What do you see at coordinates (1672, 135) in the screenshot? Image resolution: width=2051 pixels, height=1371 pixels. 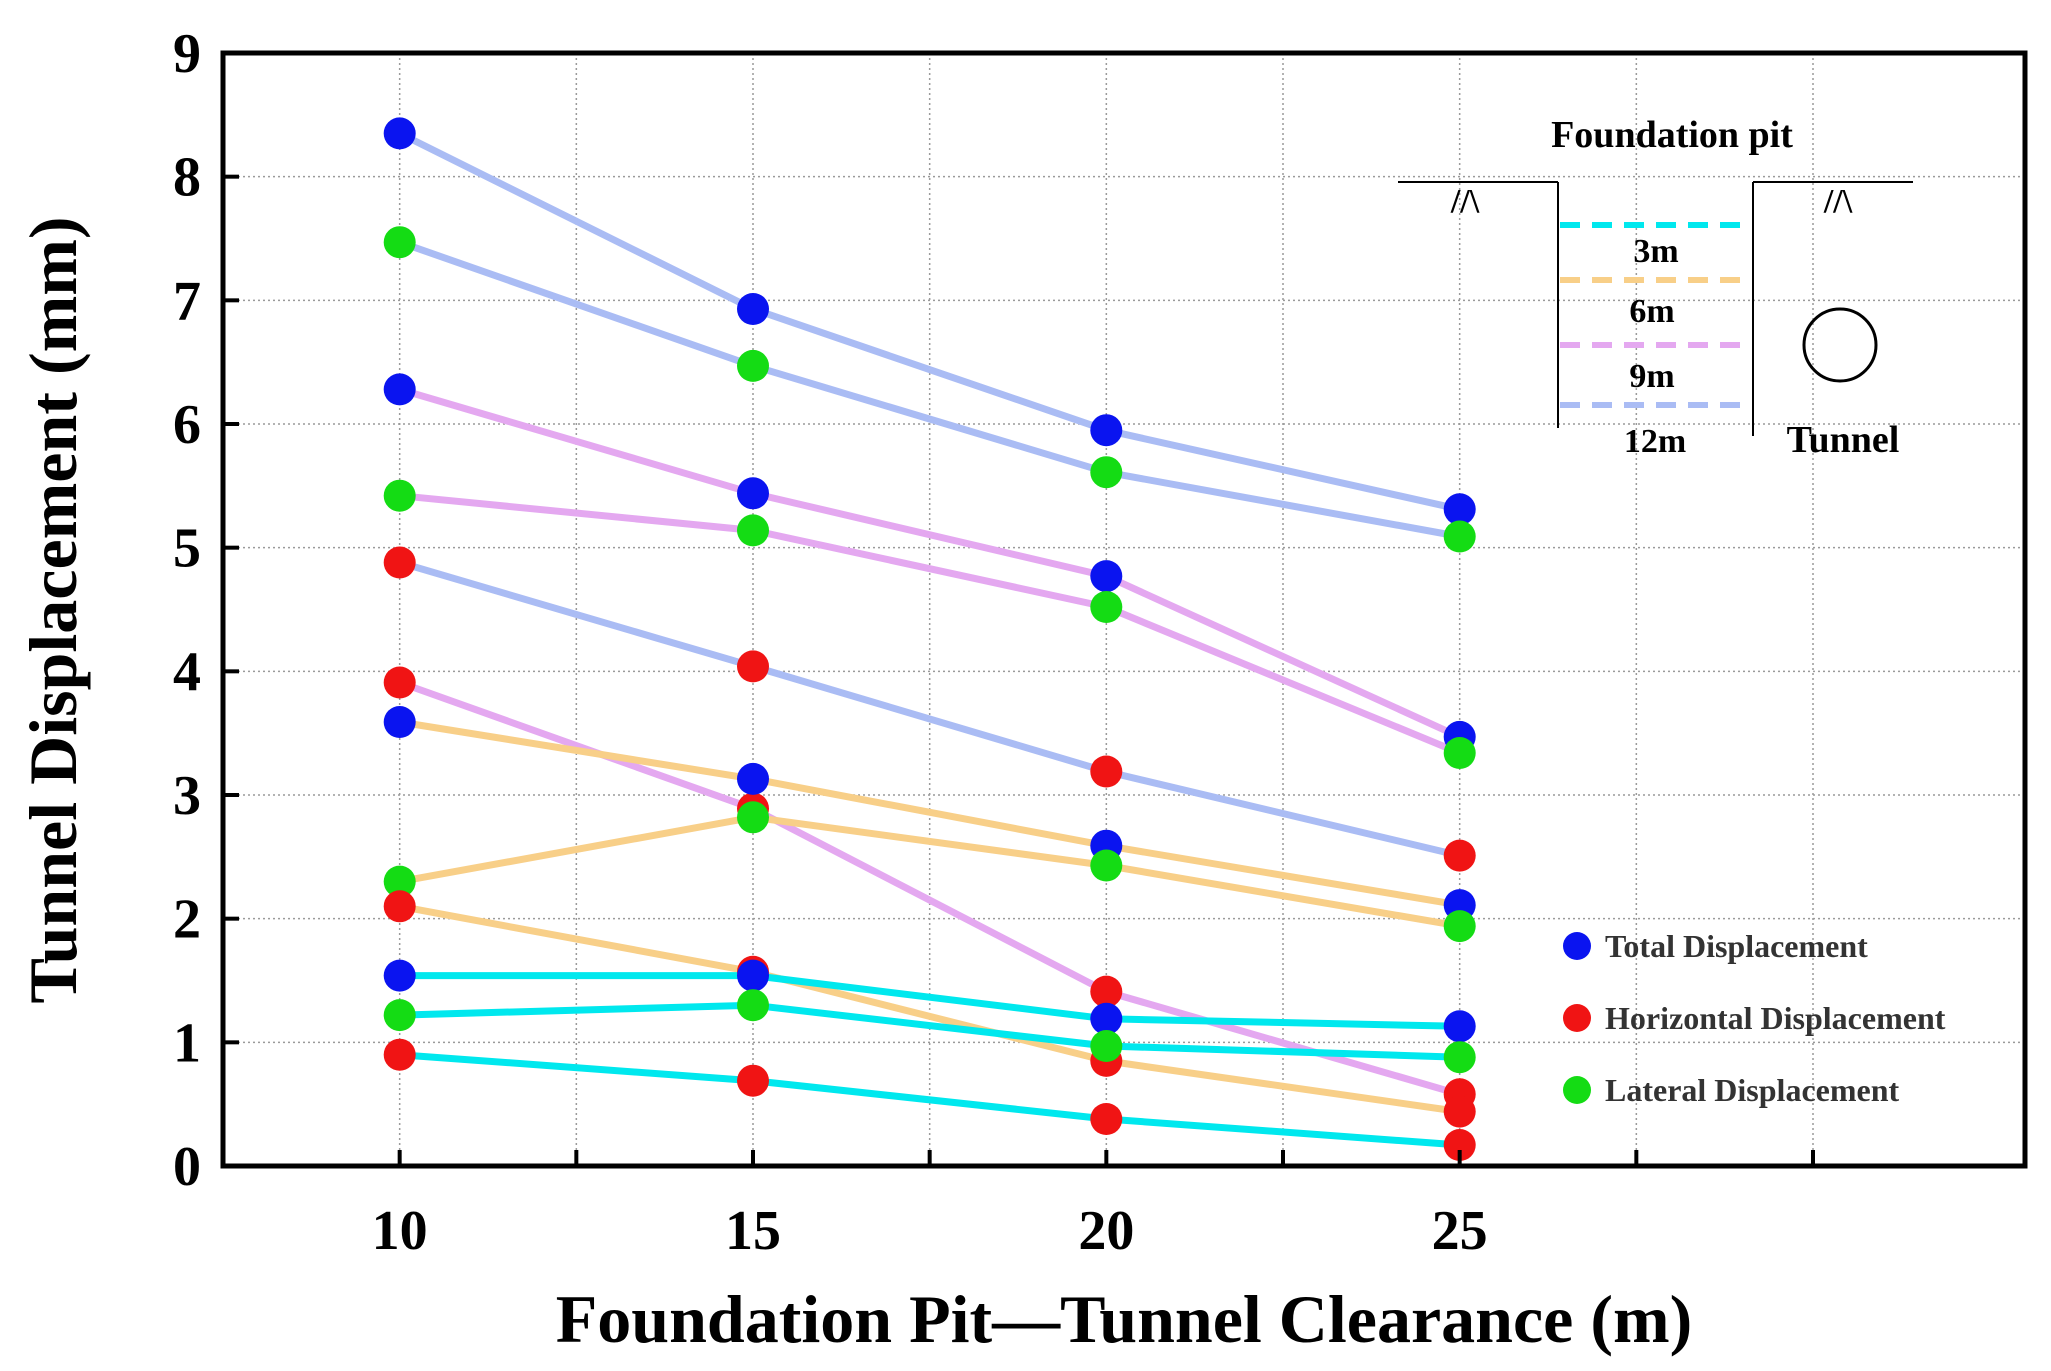 I see `inset-title: Foundation pit` at bounding box center [1672, 135].